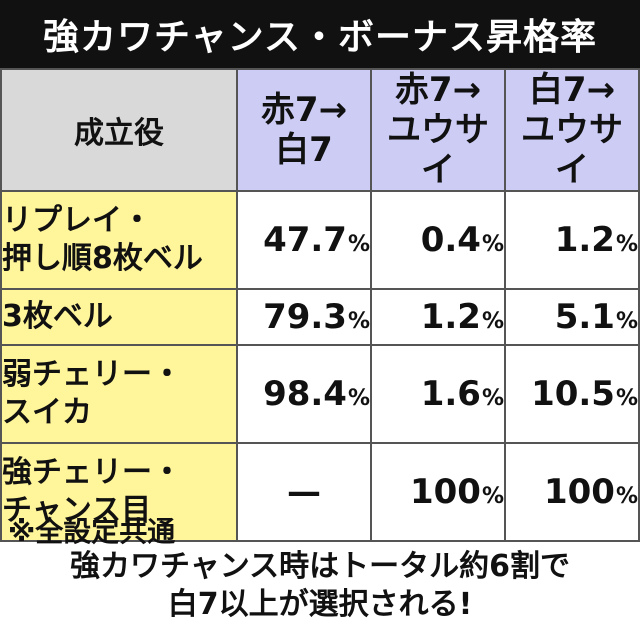 The image size is (640, 630). Describe the element at coordinates (450, 240) in the screenshot. I see `cell-value: 0.4` at that location.